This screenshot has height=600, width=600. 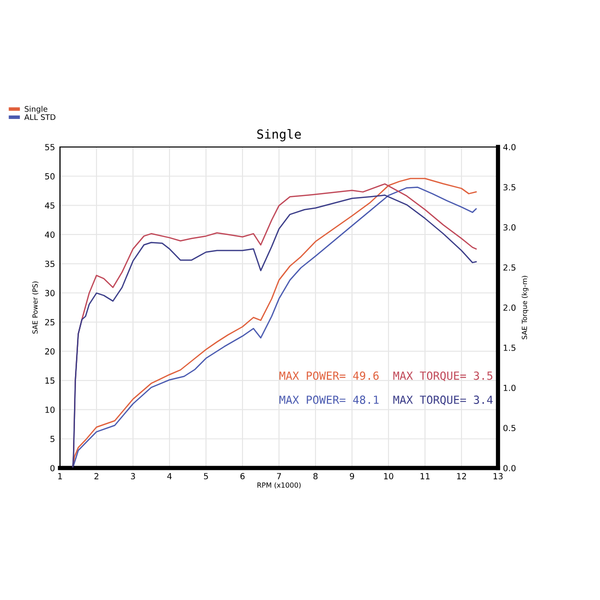 I want to click on y-tick-label: 50, so click(x=50, y=176).